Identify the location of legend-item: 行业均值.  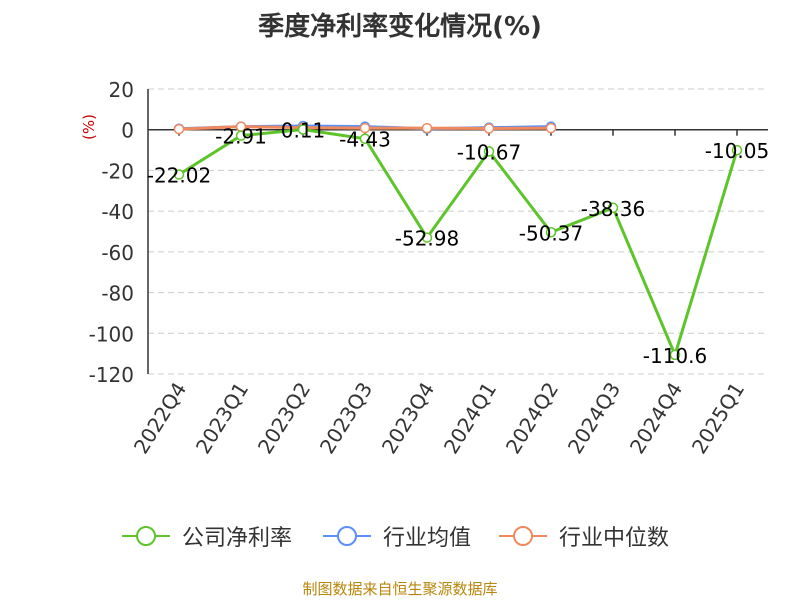
(397, 538).